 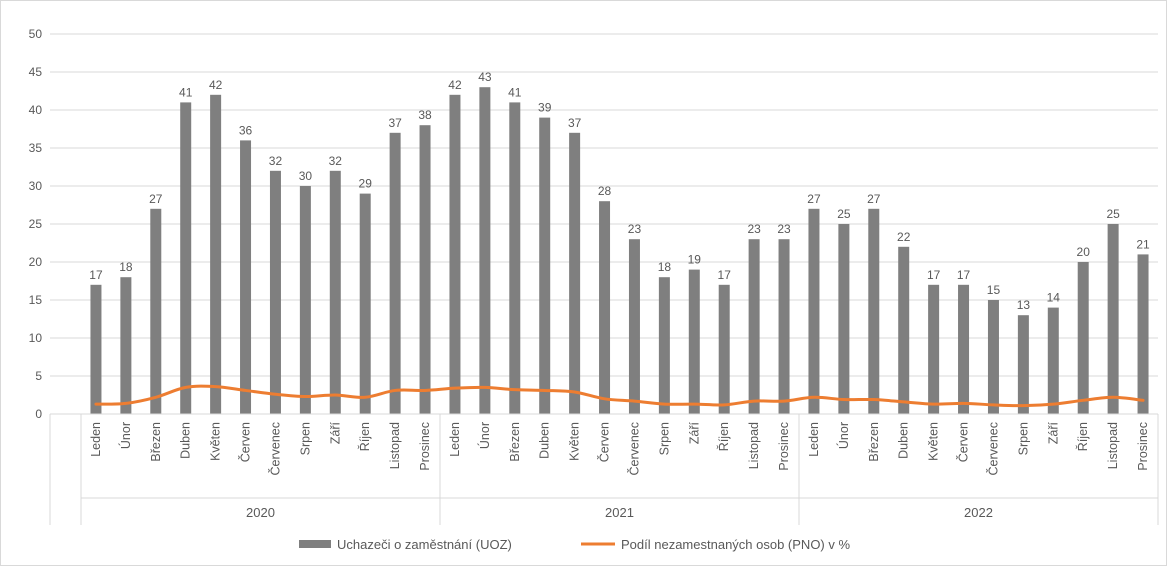 I want to click on bar-data-label: 21, so click(x=1143, y=244).